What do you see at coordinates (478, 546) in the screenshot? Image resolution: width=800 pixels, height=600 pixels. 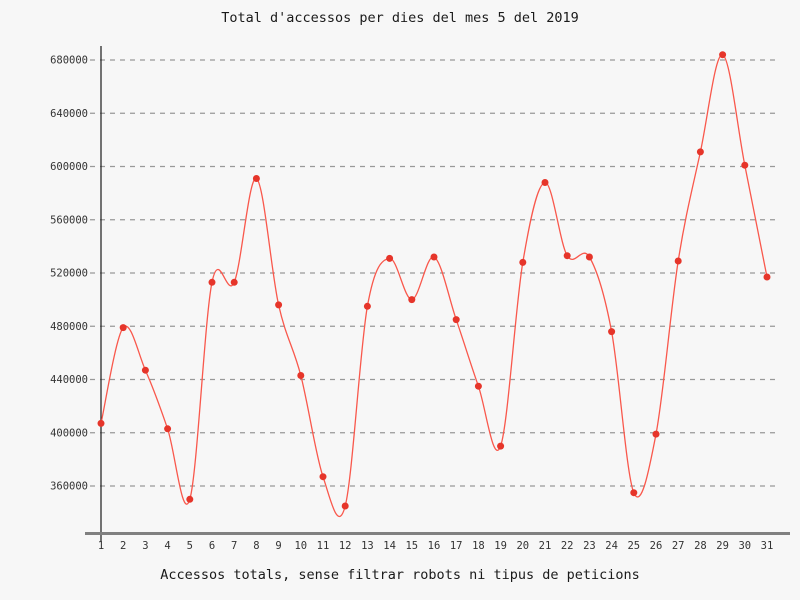 I see `x-tick-label: 18` at bounding box center [478, 546].